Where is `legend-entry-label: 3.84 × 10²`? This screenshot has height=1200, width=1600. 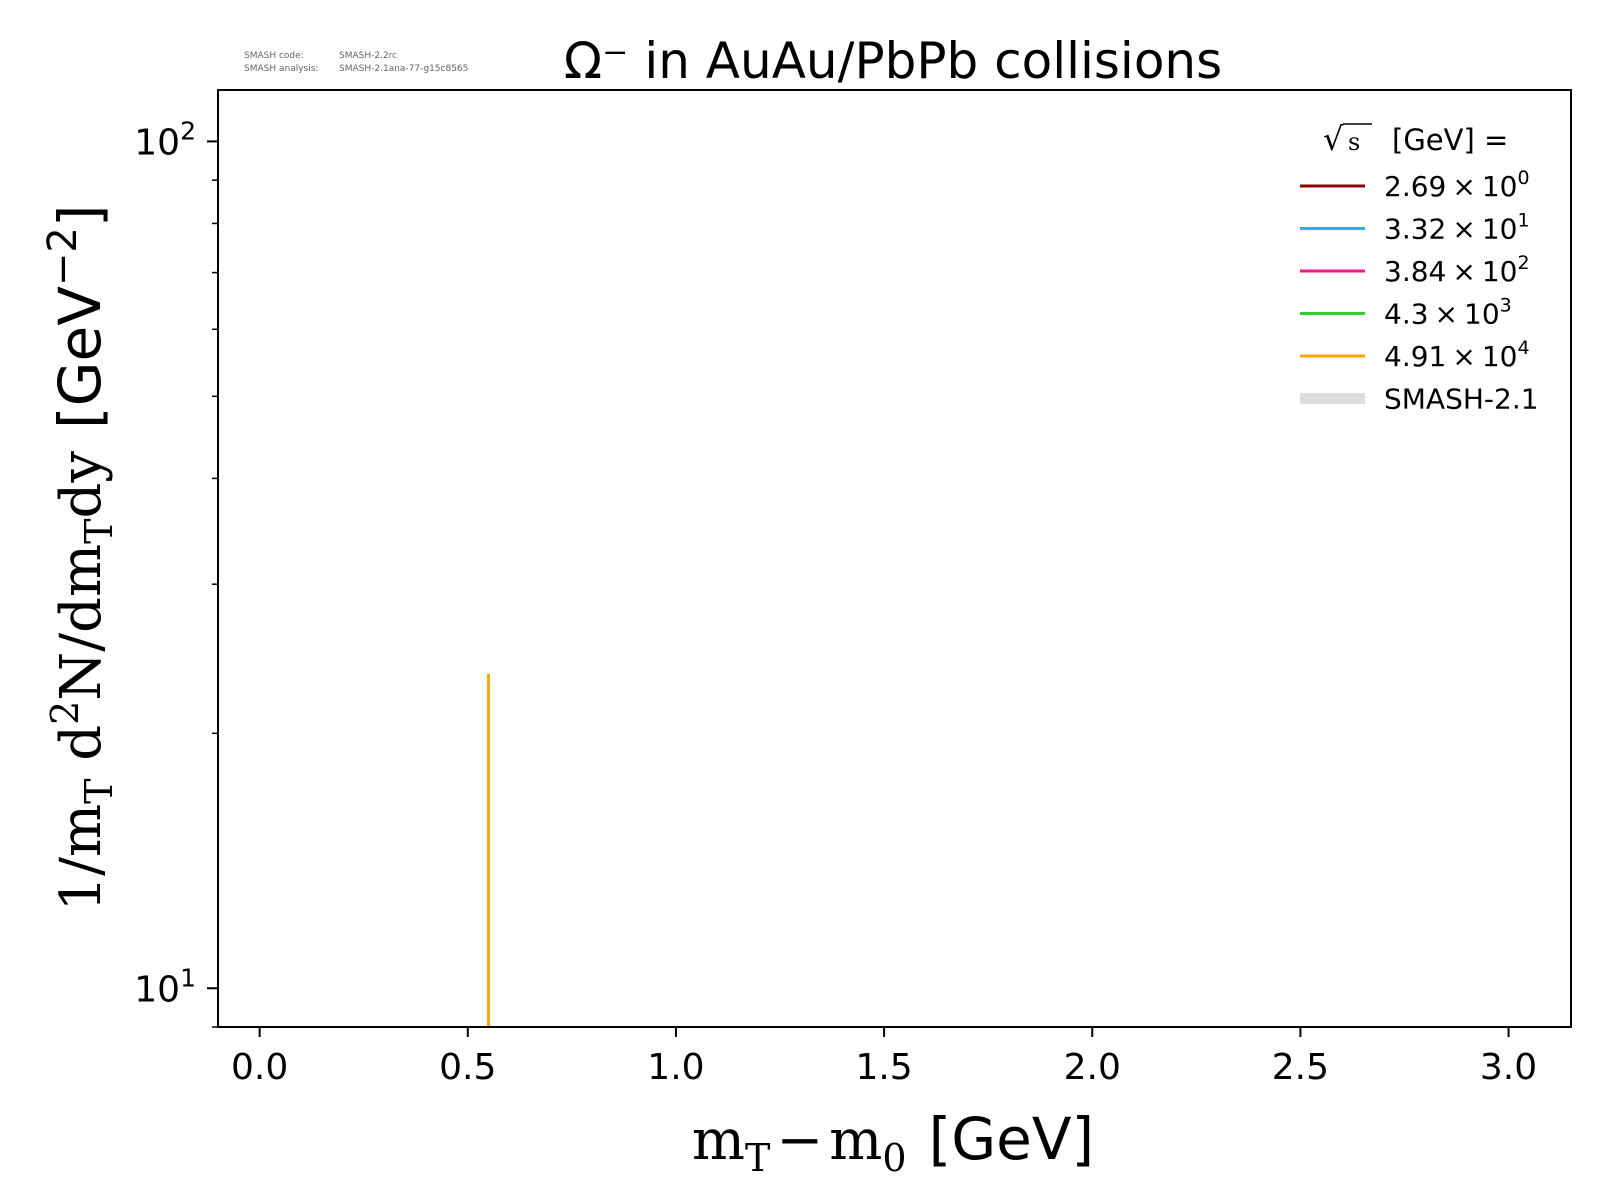
legend-entry-label: 3.84 × 10² is located at coordinates (1457, 270).